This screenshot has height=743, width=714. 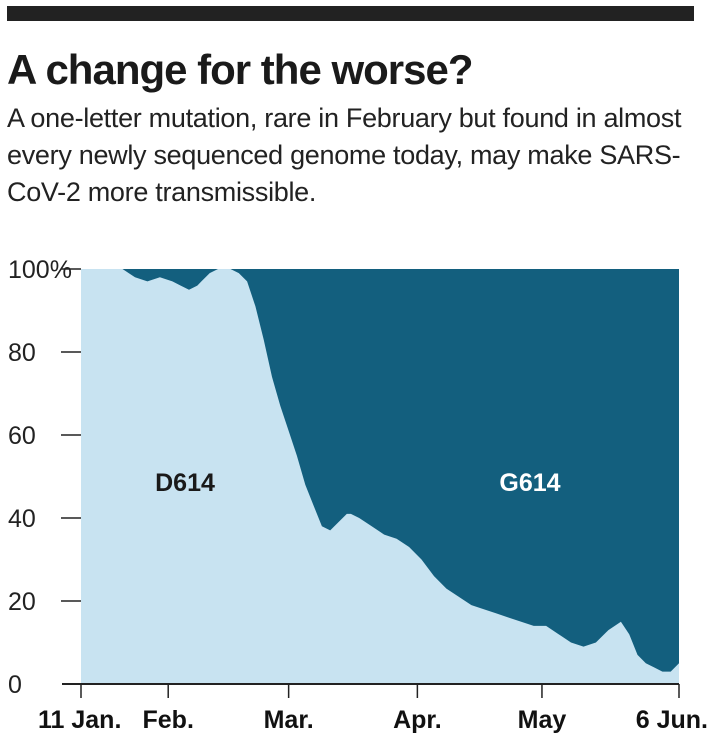 I want to click on chart-title: A change for the worse?, so click(x=240, y=69).